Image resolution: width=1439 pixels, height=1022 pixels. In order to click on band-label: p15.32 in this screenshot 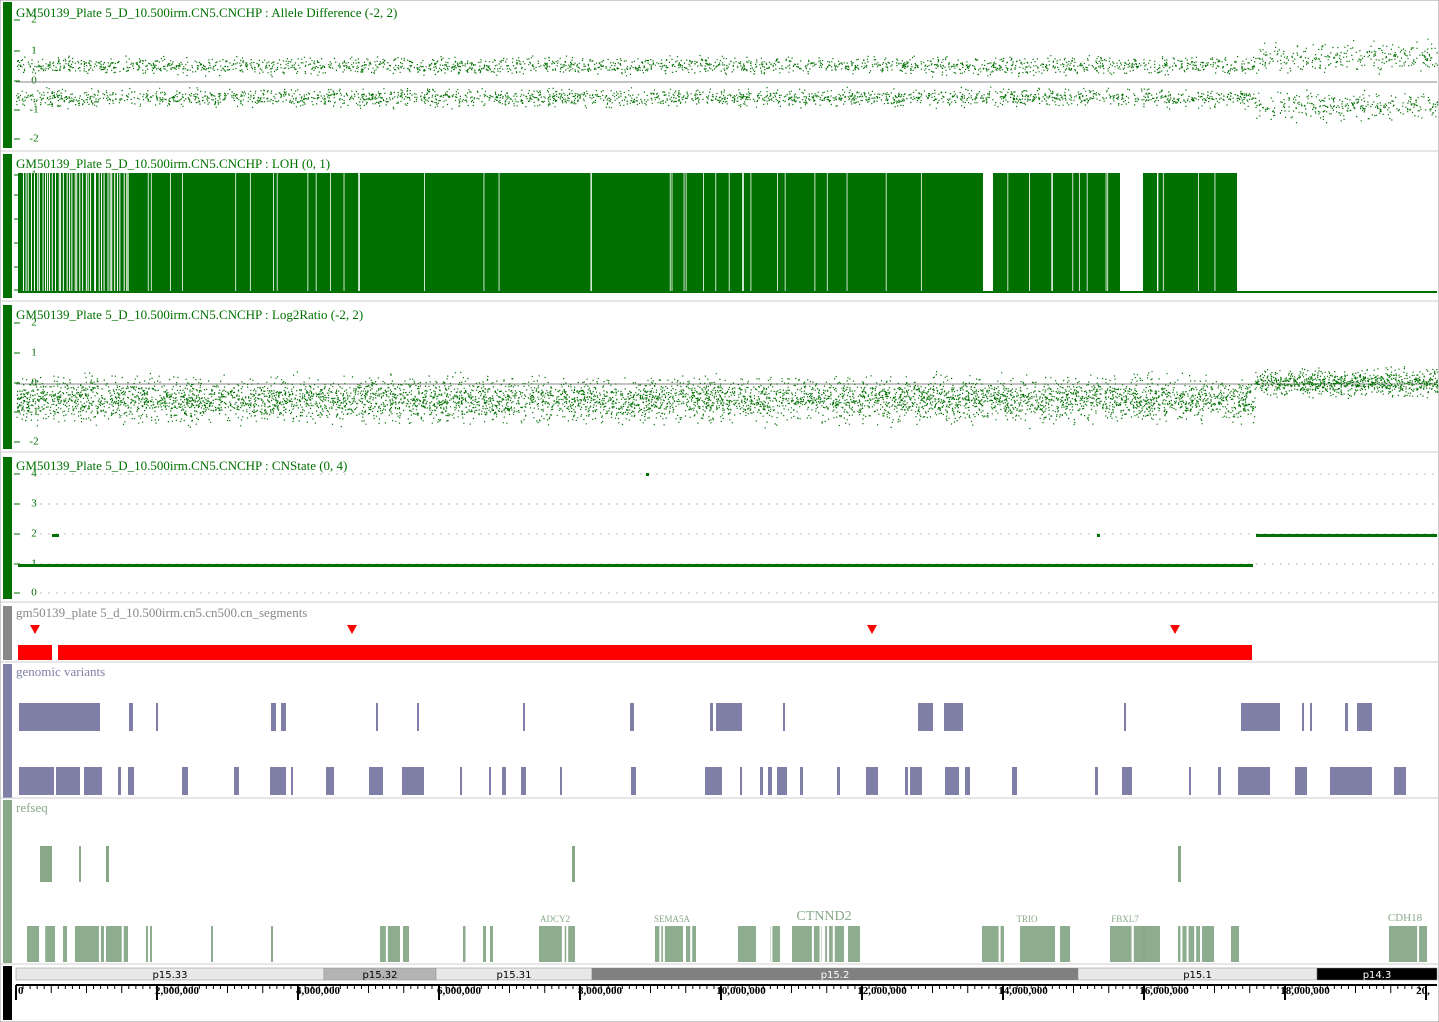, I will do `click(380, 975)`.